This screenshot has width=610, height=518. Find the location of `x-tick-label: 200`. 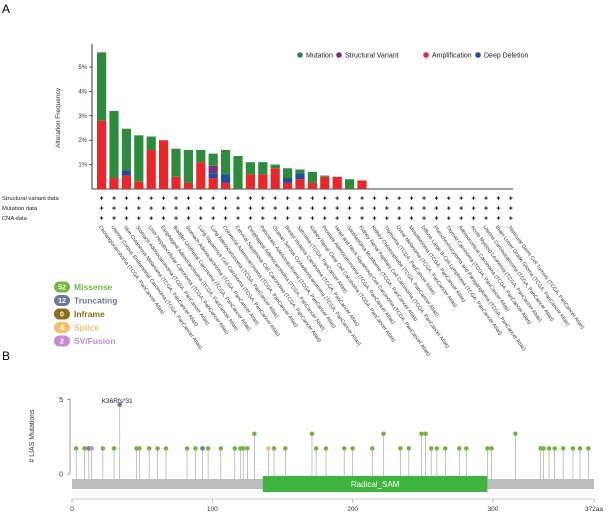

x-tick-label: 200 is located at coordinates (352, 509).